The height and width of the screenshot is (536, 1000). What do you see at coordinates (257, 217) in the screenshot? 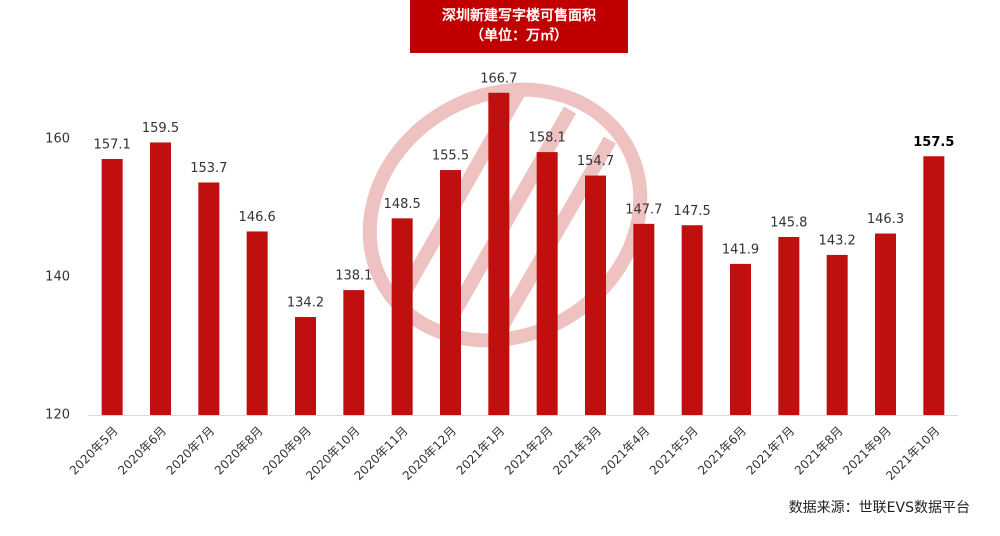
I see `value-label: 146.6` at bounding box center [257, 217].